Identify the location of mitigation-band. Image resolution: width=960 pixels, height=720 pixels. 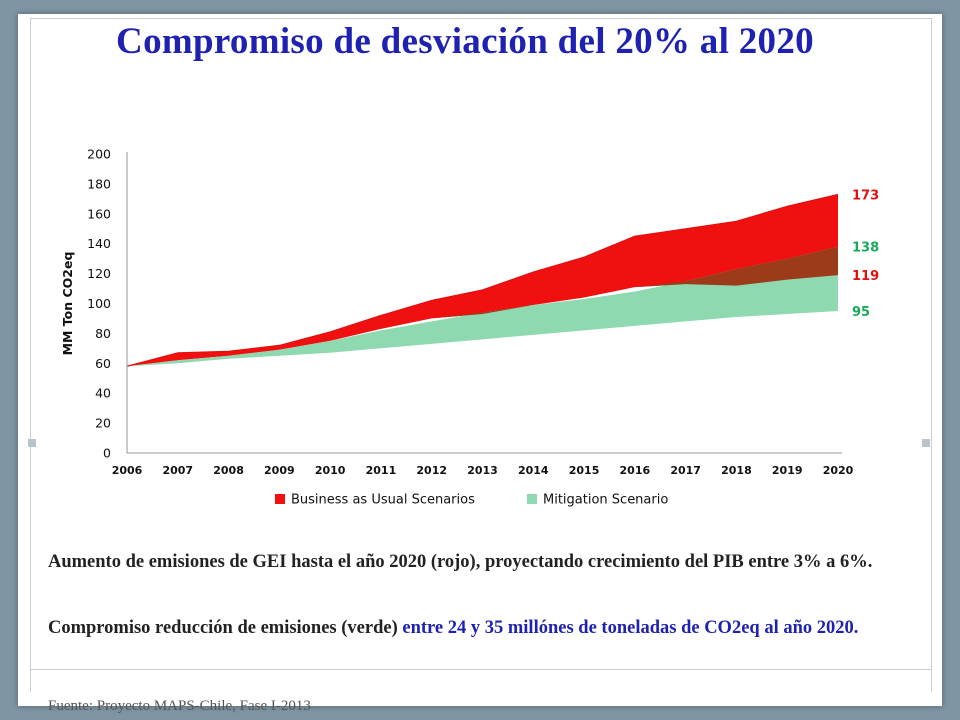
(482, 306).